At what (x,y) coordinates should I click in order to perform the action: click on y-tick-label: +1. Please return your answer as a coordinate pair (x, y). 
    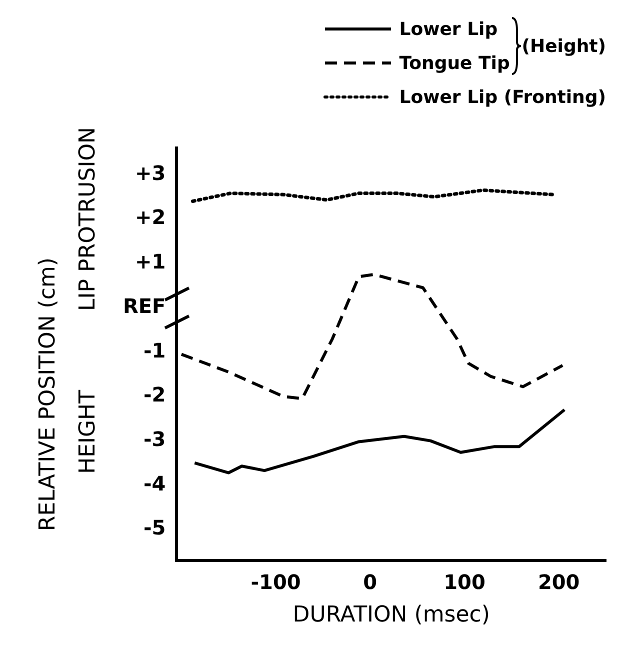
    Looking at the image, I should click on (150, 262).